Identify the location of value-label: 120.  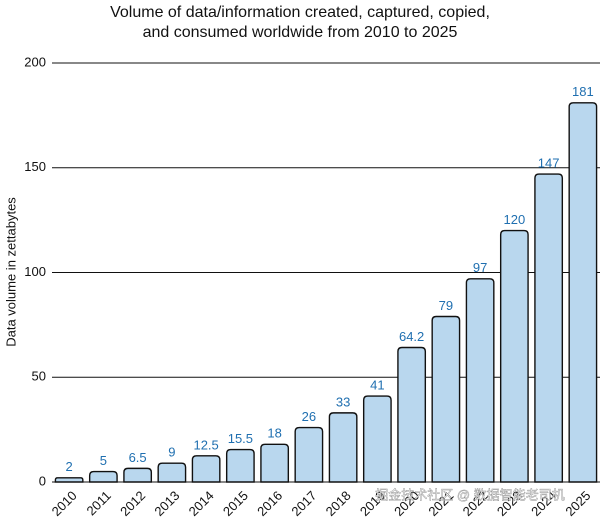
(515, 219).